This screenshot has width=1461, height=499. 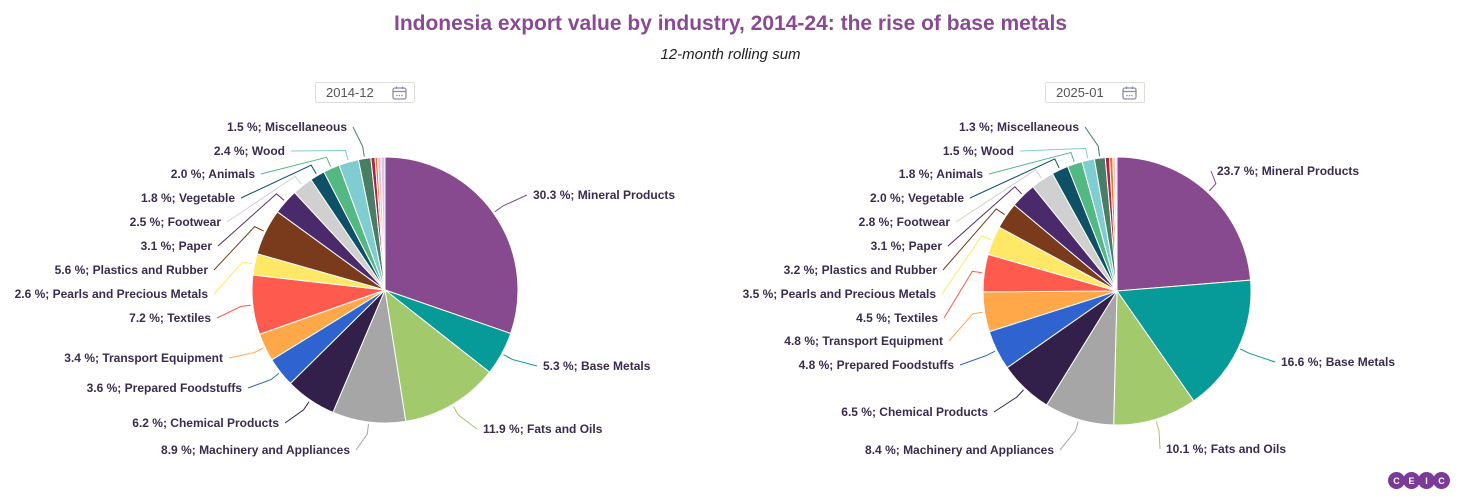 I want to click on data-label: 4.5 %; Textiles, so click(x=897, y=318).